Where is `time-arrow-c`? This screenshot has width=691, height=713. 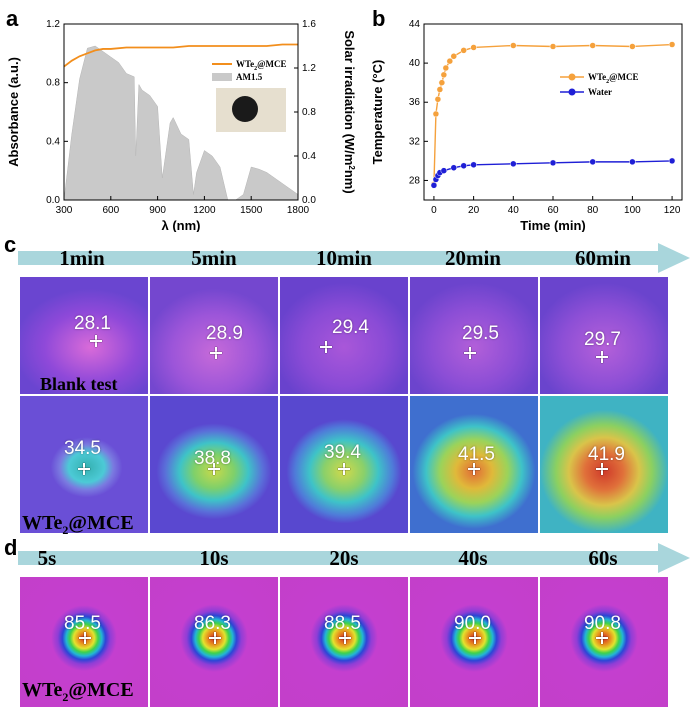
time-arrow-c is located at coordinates (354, 258).